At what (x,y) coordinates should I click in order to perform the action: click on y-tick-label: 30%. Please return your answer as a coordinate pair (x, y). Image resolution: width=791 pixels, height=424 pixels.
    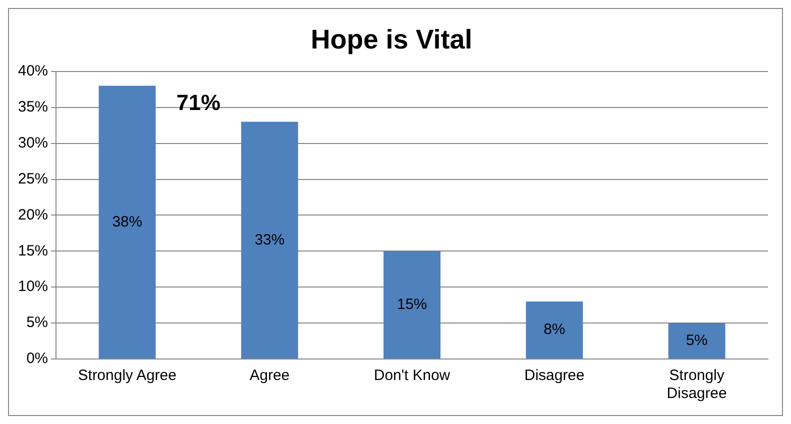
    Looking at the image, I should click on (33, 143).